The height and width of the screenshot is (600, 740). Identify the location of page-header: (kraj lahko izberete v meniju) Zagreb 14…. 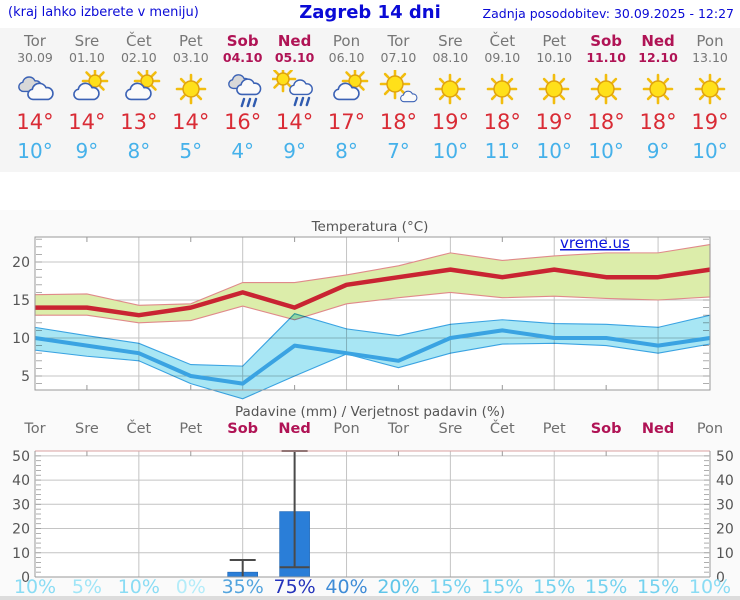
(370, 14).